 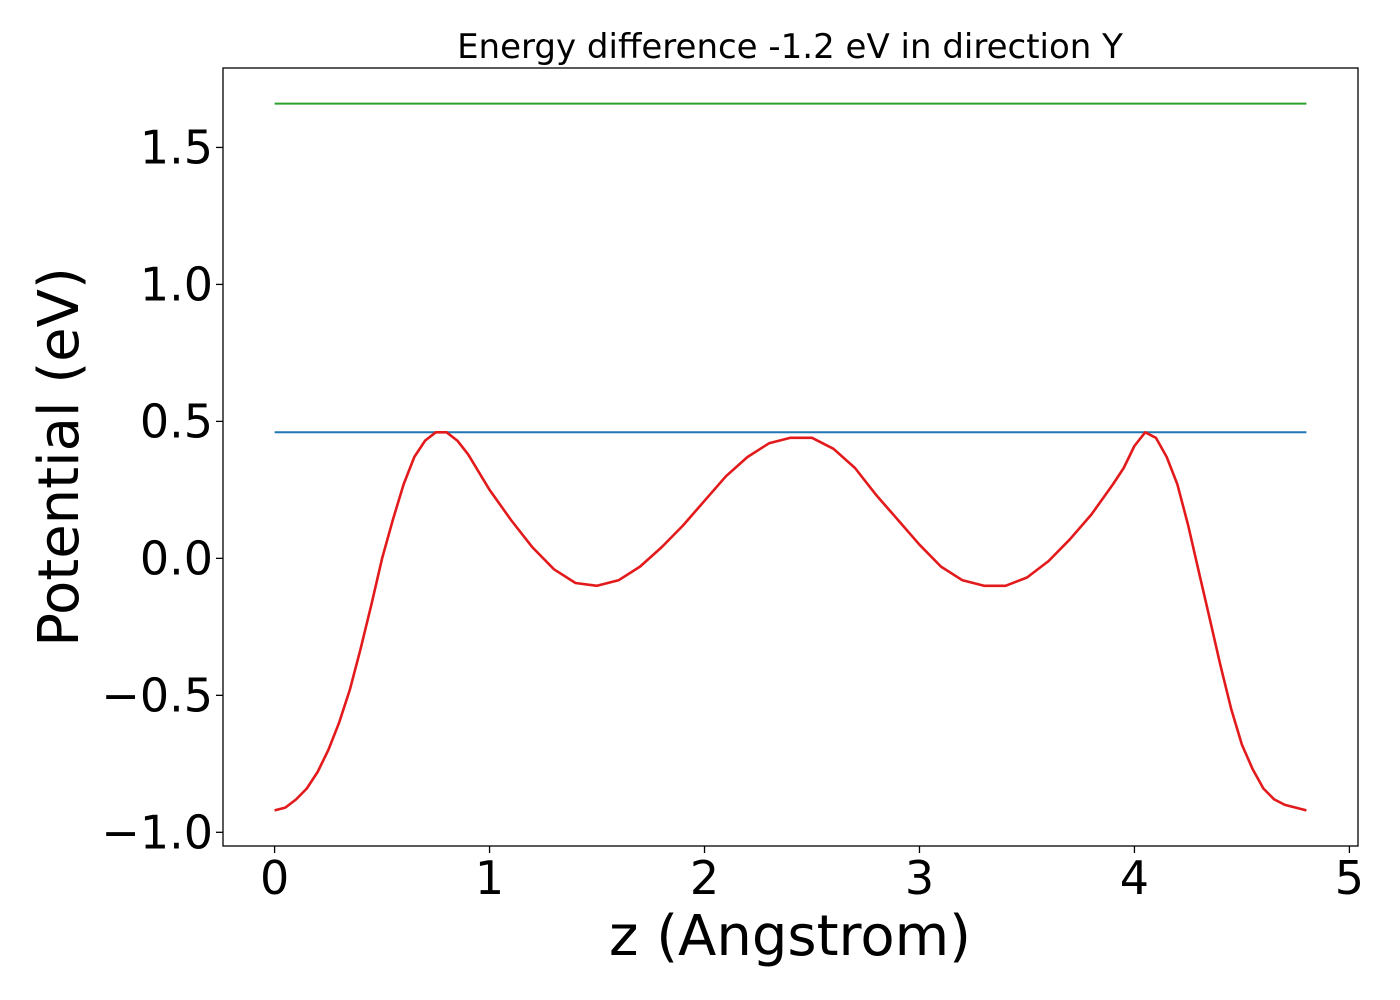 I want to click on x-tick-label: 5, so click(x=1349, y=878).